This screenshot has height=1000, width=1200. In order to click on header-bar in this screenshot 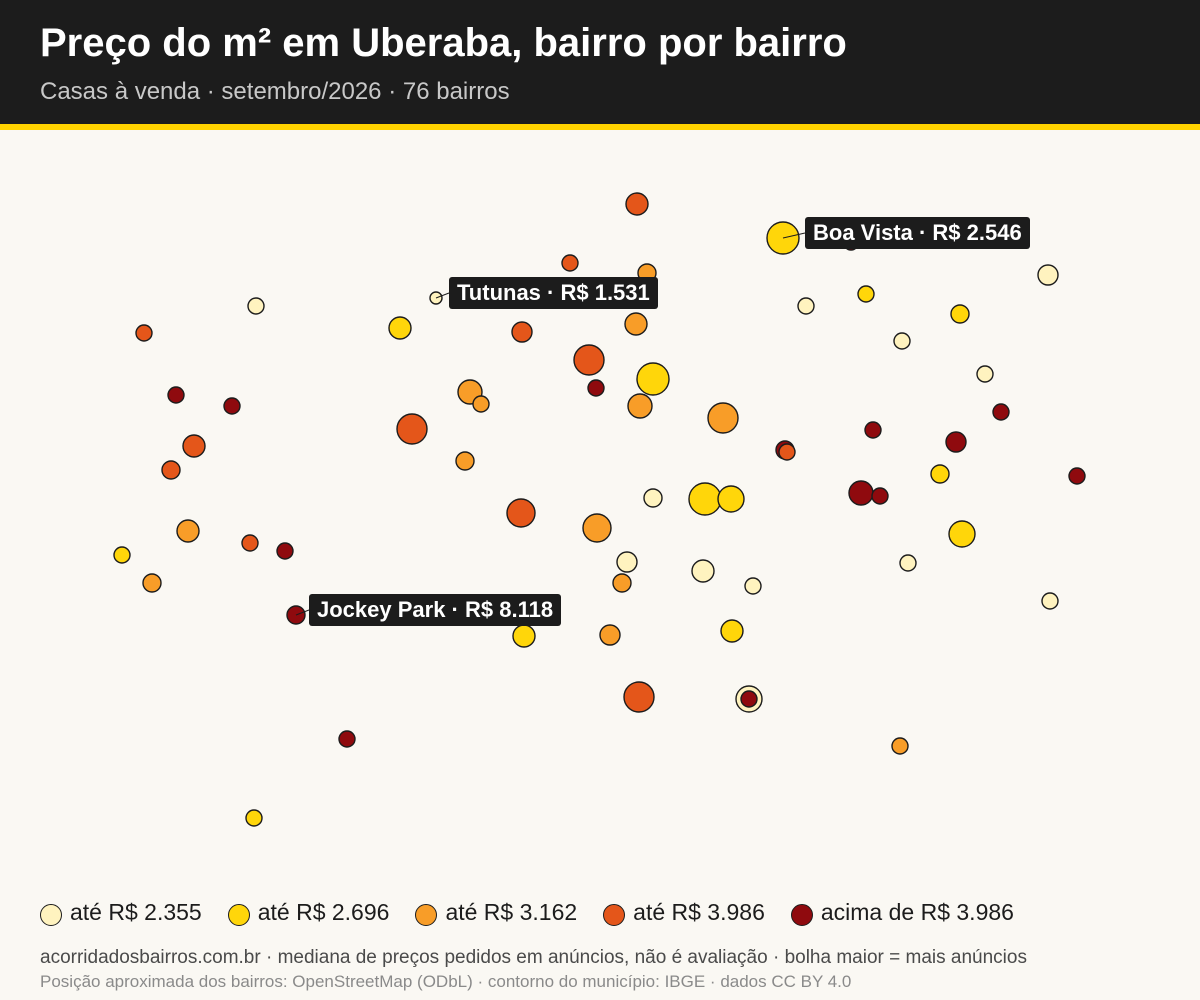, I will do `click(600, 62)`.